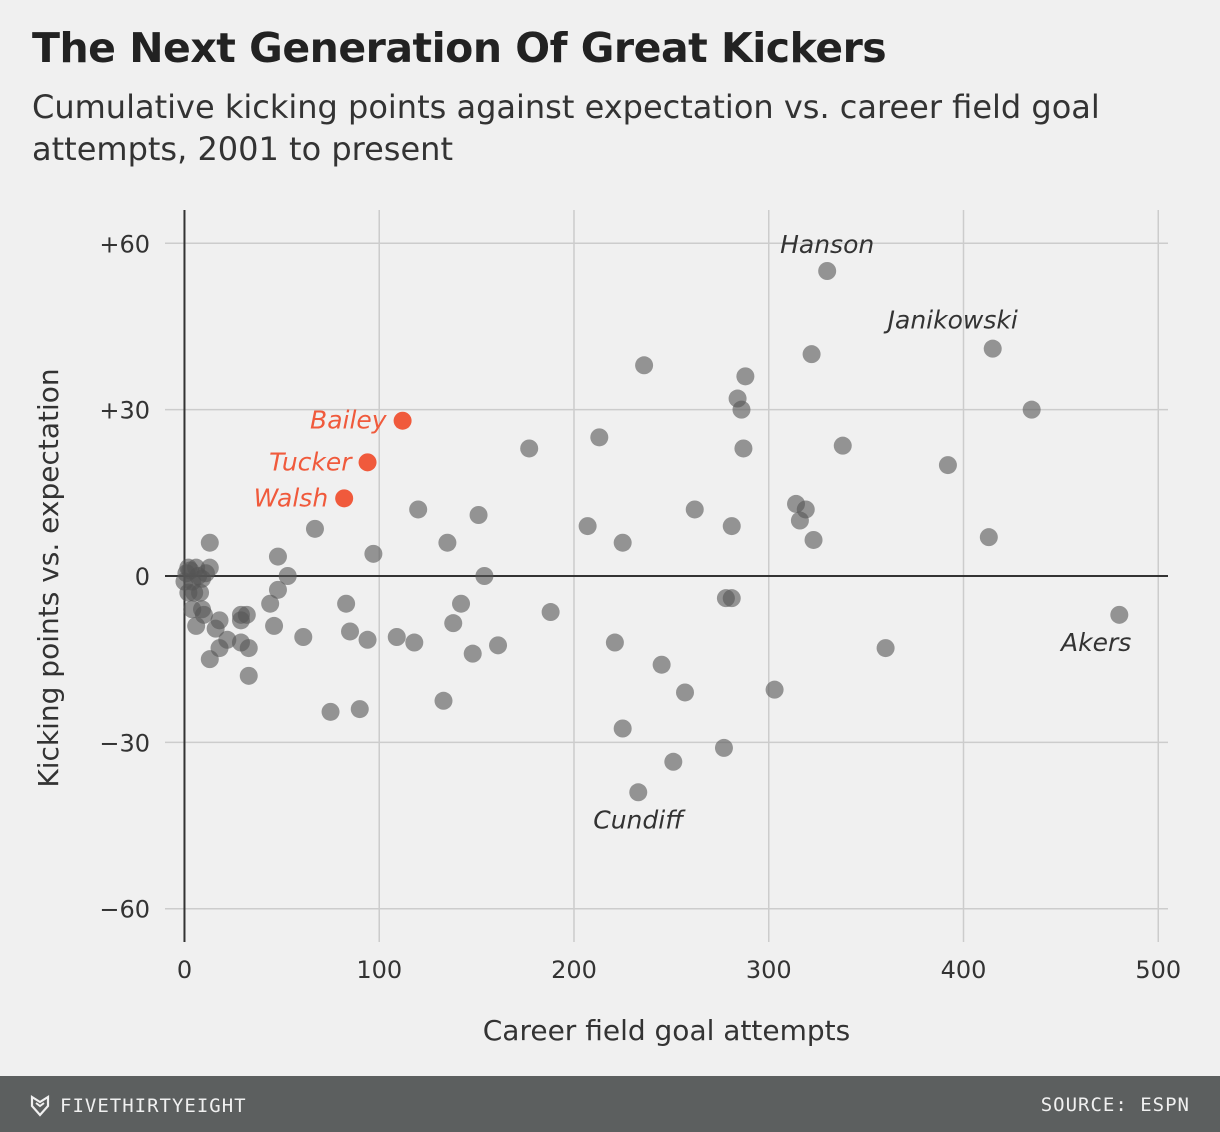 This screenshot has width=1220, height=1132. What do you see at coordinates (153, 1106) in the screenshot?
I see `brand-name: FIVETHIRTYEIGHT` at bounding box center [153, 1106].